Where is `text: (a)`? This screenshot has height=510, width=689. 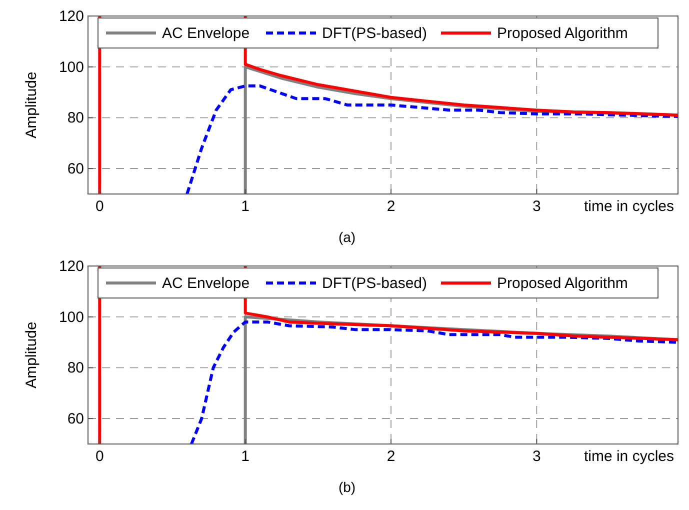
text: (a) is located at coordinates (347, 237).